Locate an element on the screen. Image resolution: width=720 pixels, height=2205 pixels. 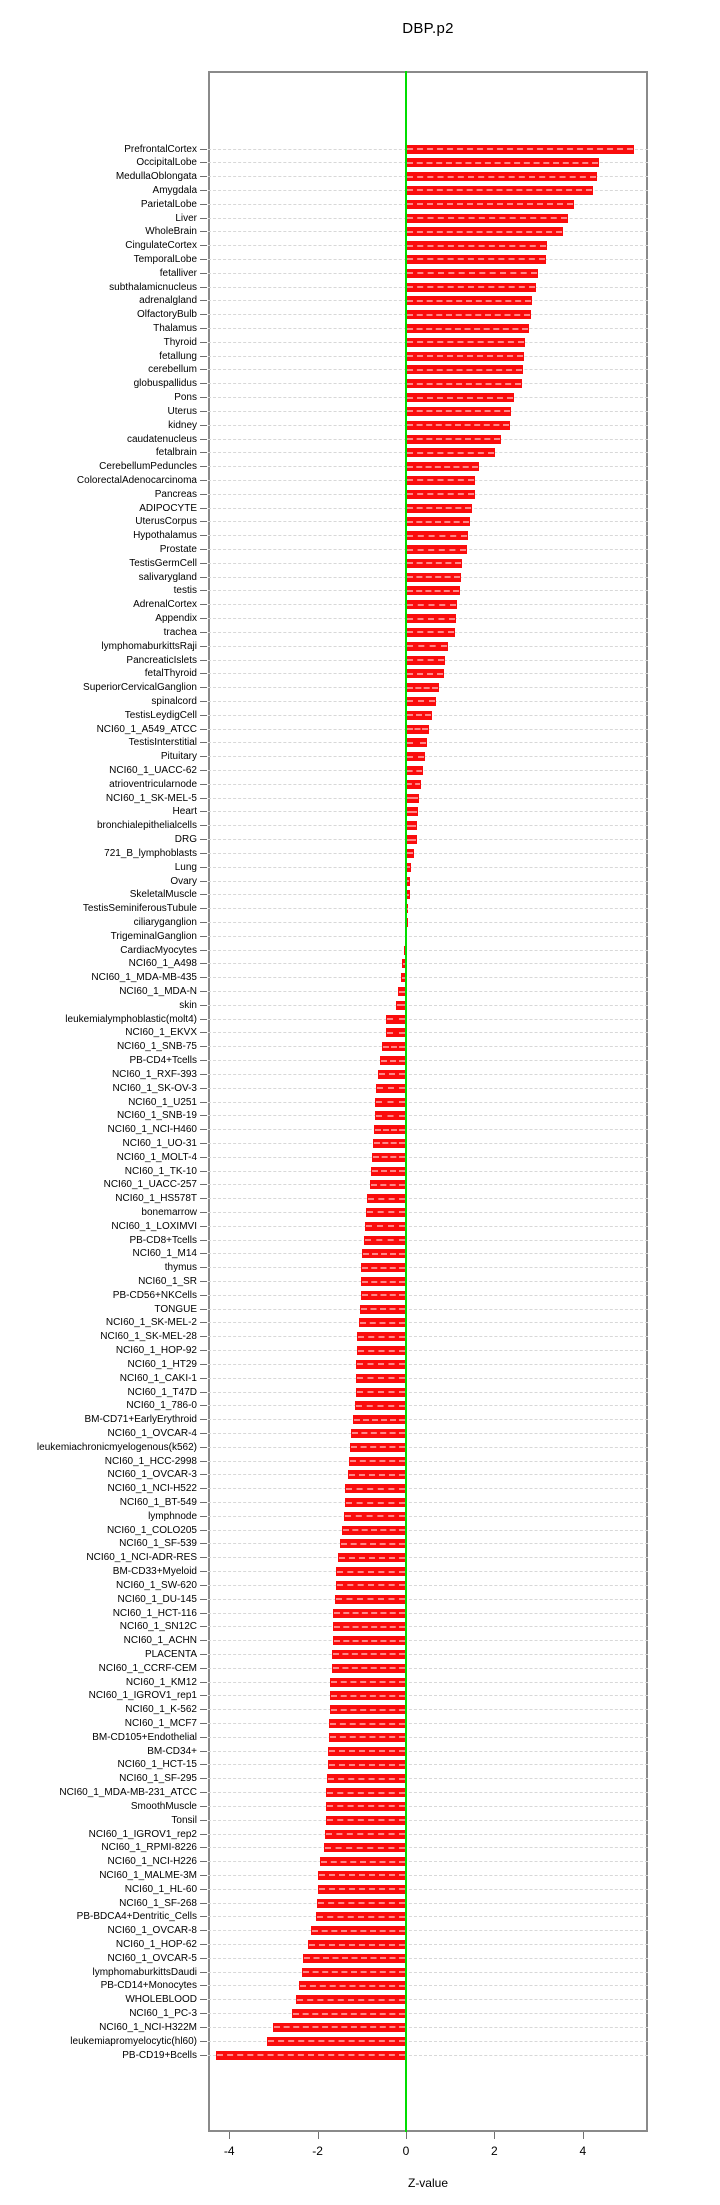
category-label: leukemialymphoblastic(molt4) is located at coordinates (131, 1019).